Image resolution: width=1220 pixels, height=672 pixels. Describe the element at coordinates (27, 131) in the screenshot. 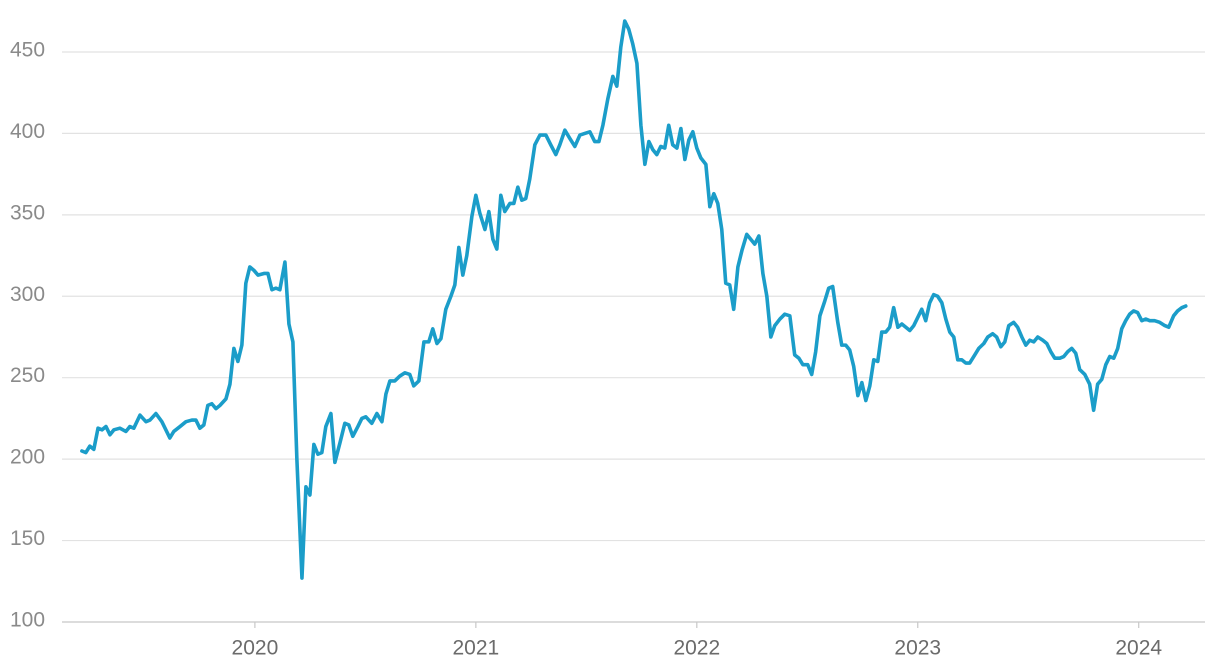

I see `y-tick-label: 400` at that location.